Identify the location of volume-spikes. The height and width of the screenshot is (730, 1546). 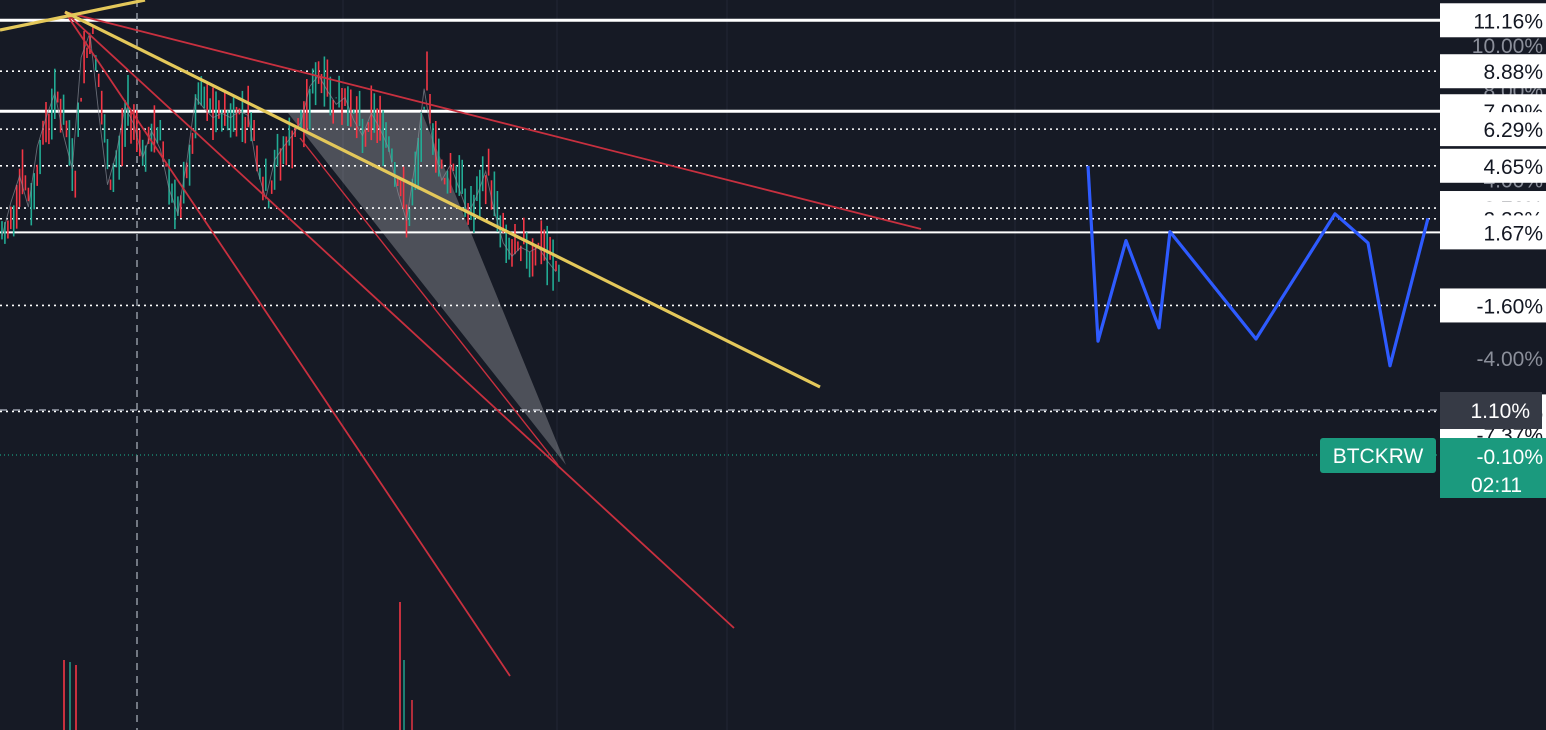
(238, 666).